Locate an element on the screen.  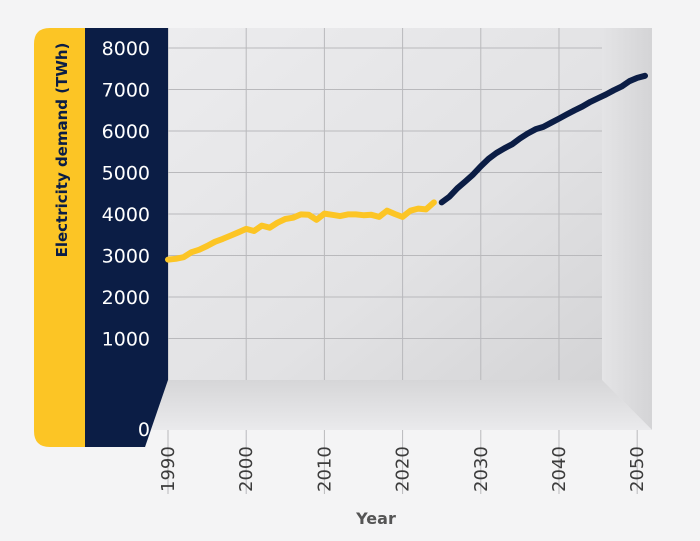
x-tick-label: 1990 is located at coordinates (168, 469).